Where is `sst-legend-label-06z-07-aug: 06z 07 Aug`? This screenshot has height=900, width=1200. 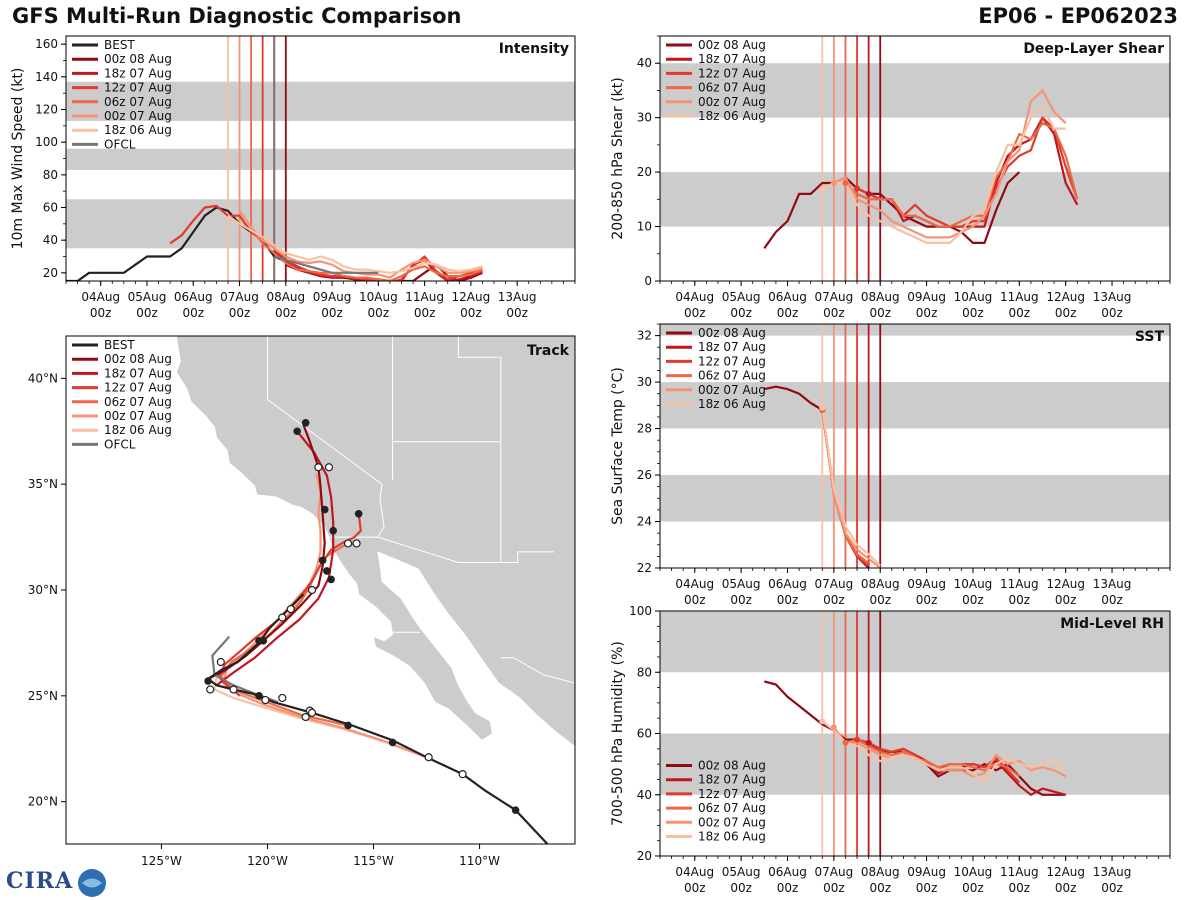
sst-legend-label-06z-07-aug: 06z 07 Aug is located at coordinates (732, 376).